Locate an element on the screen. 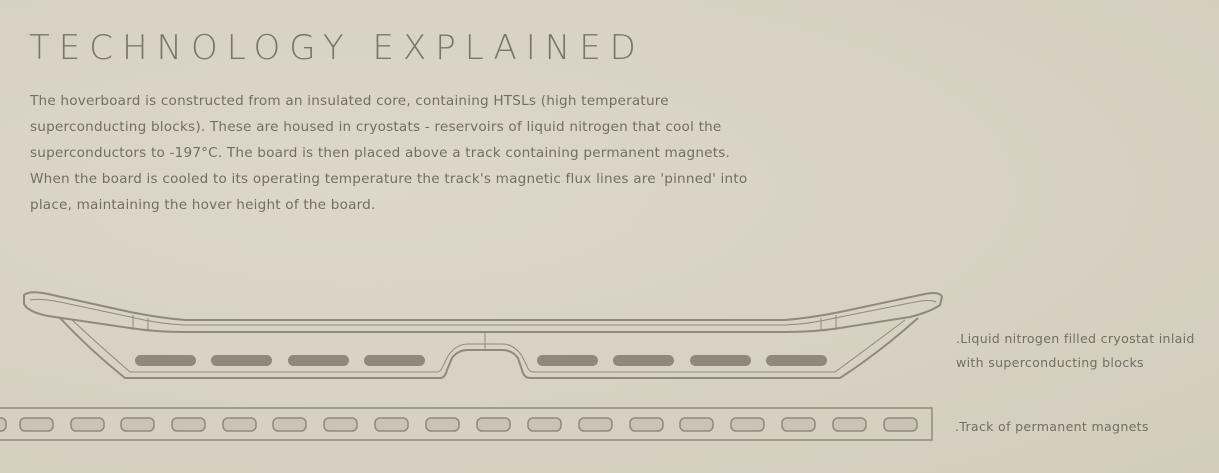 Image resolution: width=1219 pixels, height=473 pixels. track-outline is located at coordinates (466, 424).